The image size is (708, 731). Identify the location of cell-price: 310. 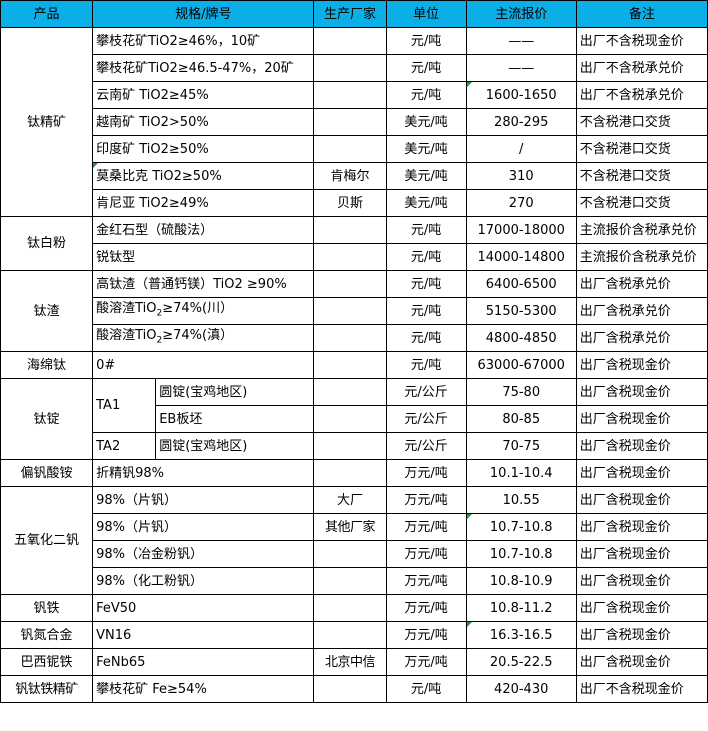
(521, 176).